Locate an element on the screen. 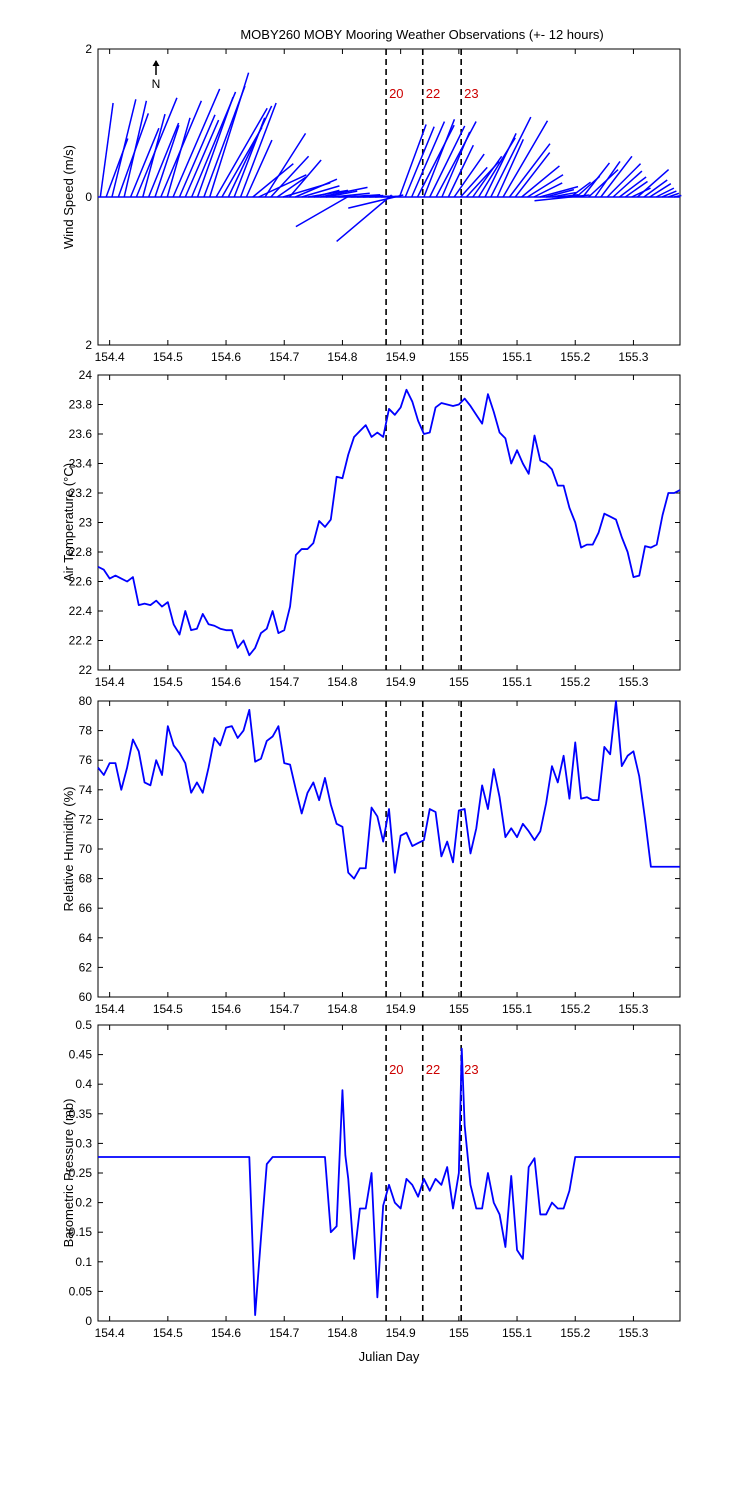 The height and width of the screenshot is (1500, 750). y-tick-label: 64 is located at coordinates (86, 938).